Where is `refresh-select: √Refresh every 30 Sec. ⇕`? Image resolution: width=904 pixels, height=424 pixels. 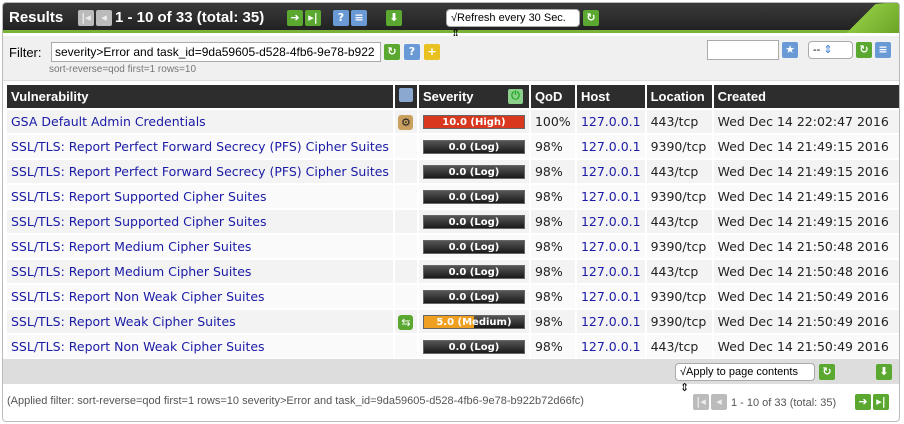 refresh-select: √Refresh every 30 Sec. ⇕ is located at coordinates (513, 24).